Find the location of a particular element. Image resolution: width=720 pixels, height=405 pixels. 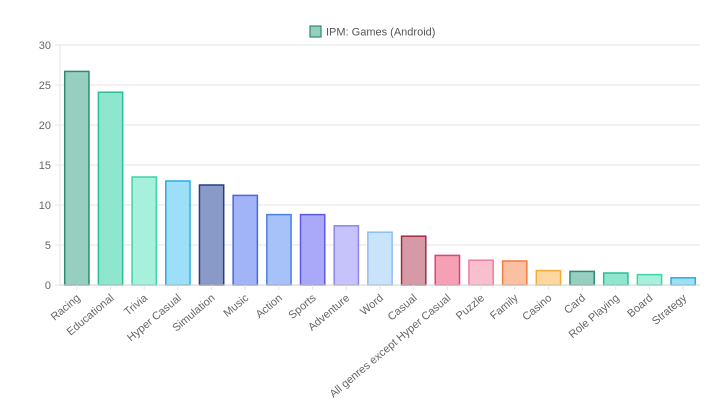

x-tick-label: Word is located at coordinates (372, 305).